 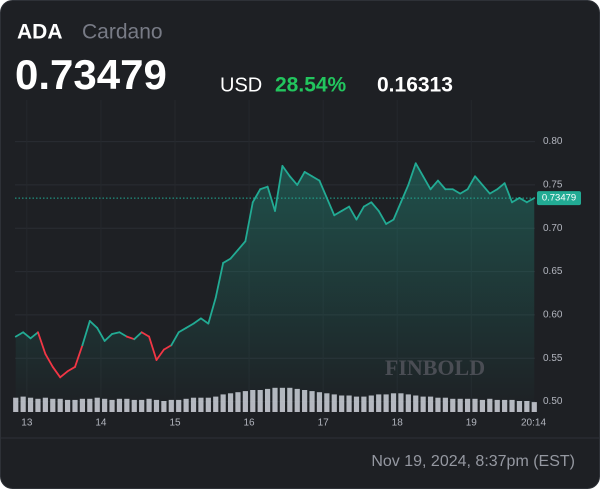 What do you see at coordinates (553, 401) in the screenshot?
I see `y-tick-label: 0.50` at bounding box center [553, 401].